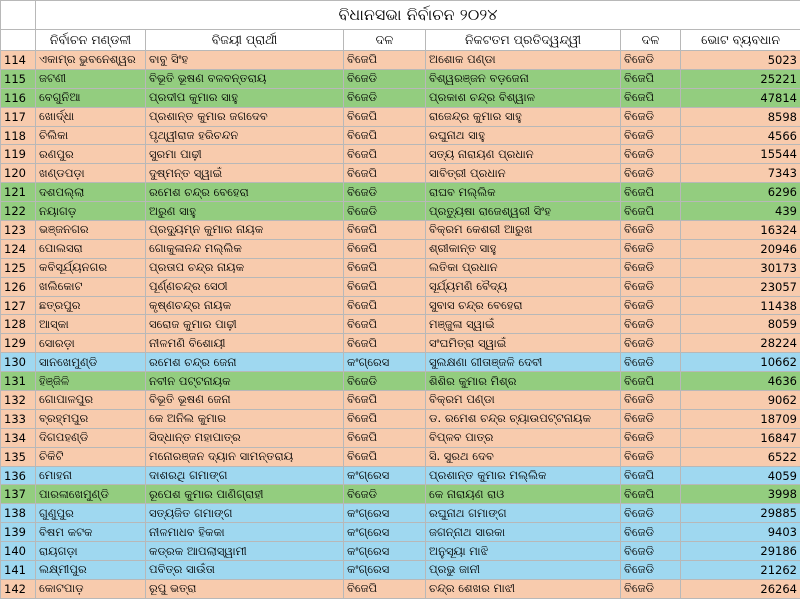  I want to click on winner-cell: ପୃଥ୍ୱୀରାଜ ହରିଚନ୍ଦନ, so click(244, 135).